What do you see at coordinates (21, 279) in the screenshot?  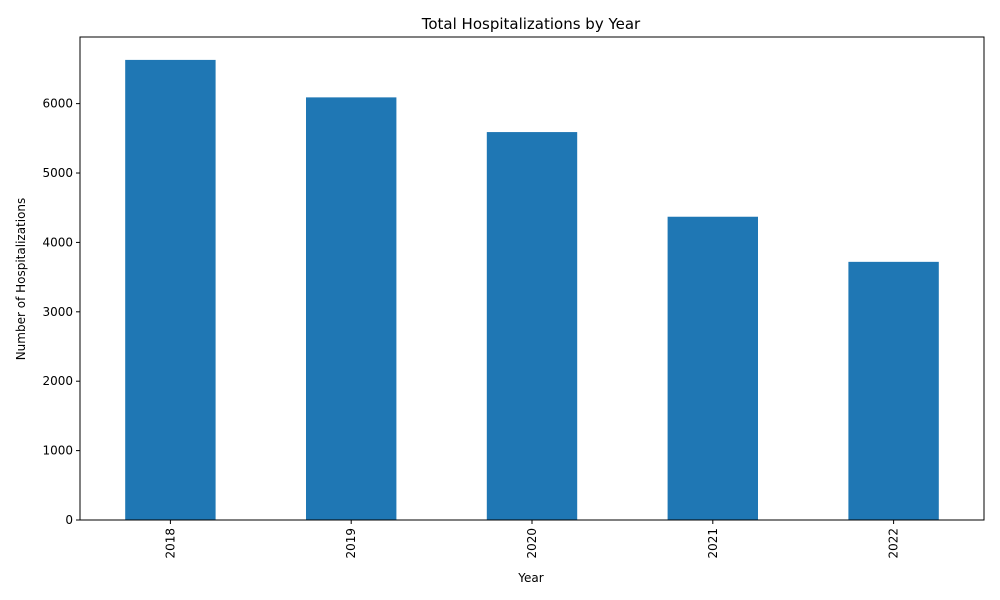 I see `y-axis-label: Number of Hospitalizations` at bounding box center [21, 279].